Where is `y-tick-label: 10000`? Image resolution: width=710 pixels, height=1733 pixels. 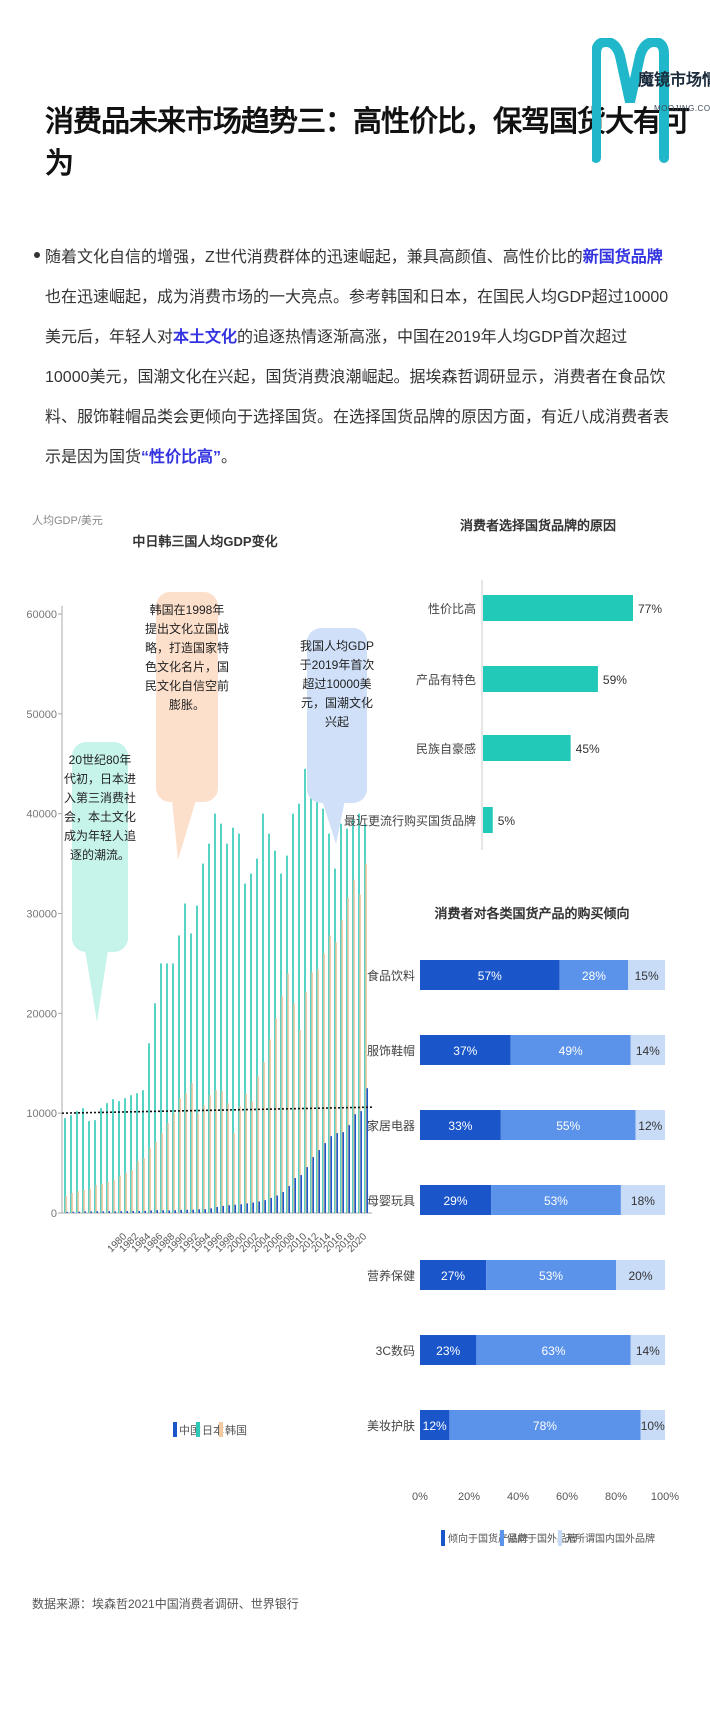
y-tick-label: 10000 is located at coordinates (41, 1114).